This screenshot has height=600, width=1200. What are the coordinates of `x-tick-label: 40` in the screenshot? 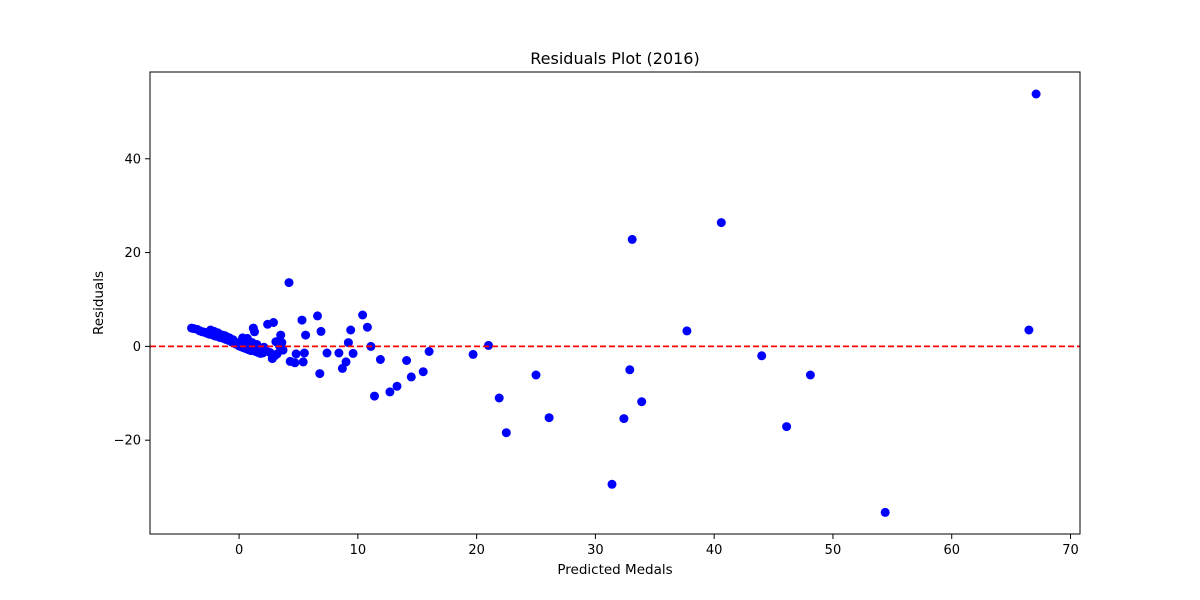 It's located at (714, 550).